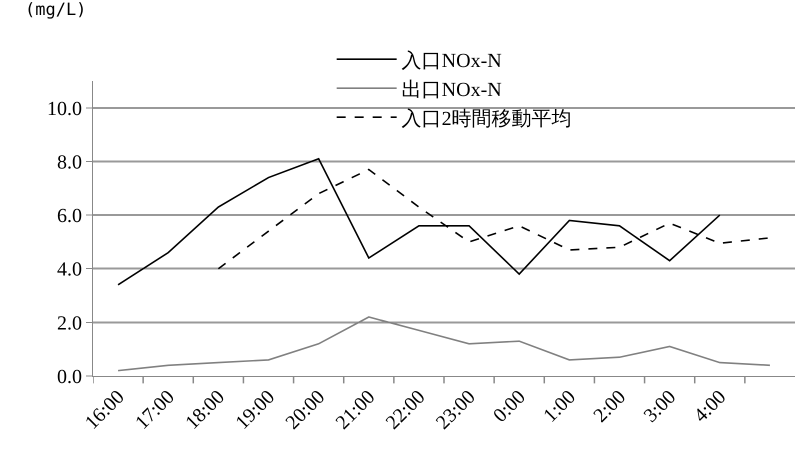 The image size is (804, 457). What do you see at coordinates (69, 216) in the screenshot?
I see `y-tick-label: 6.0` at bounding box center [69, 216].